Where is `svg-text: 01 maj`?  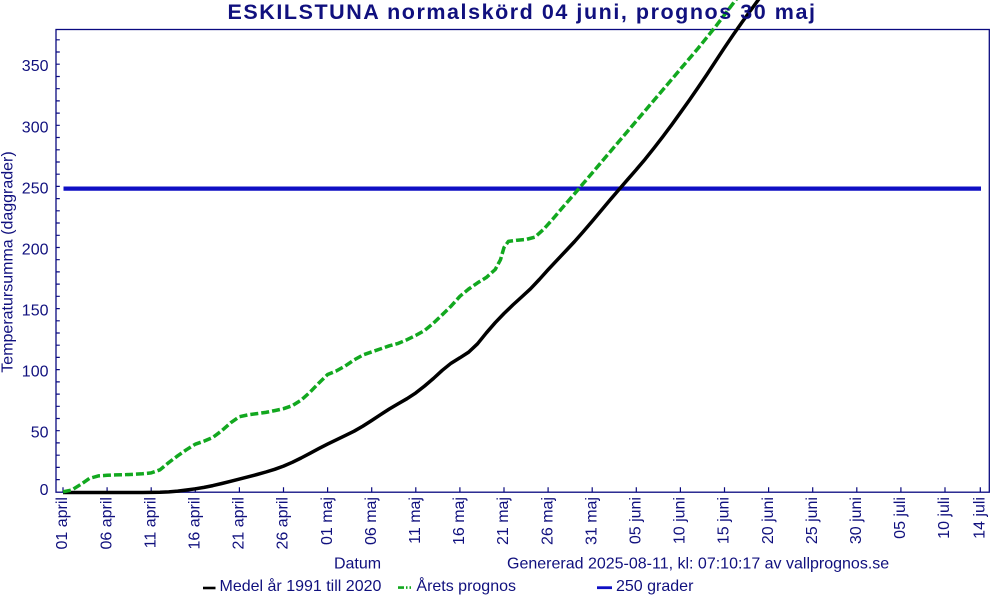 svg-text: 01 maj is located at coordinates (327, 521).